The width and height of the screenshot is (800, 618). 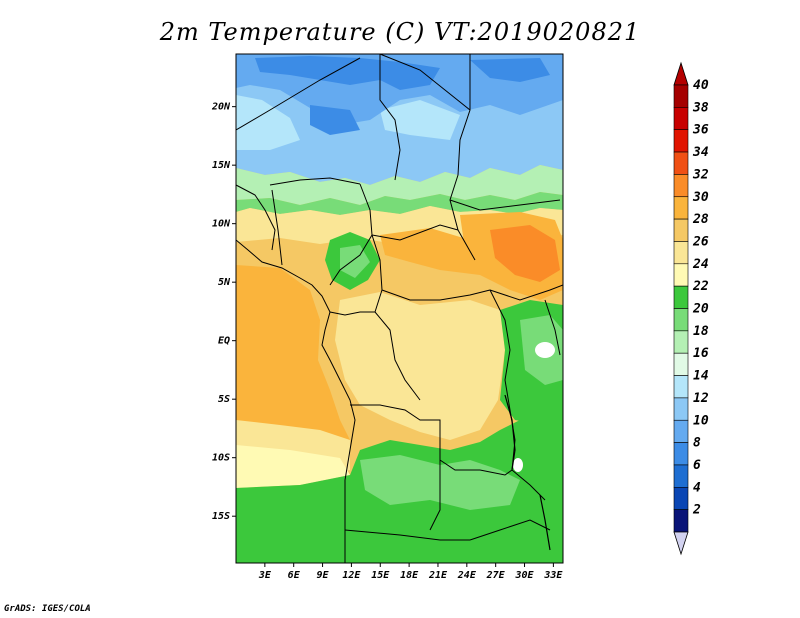 I want to click on lat-tick-label: 15N, so click(x=221, y=165).